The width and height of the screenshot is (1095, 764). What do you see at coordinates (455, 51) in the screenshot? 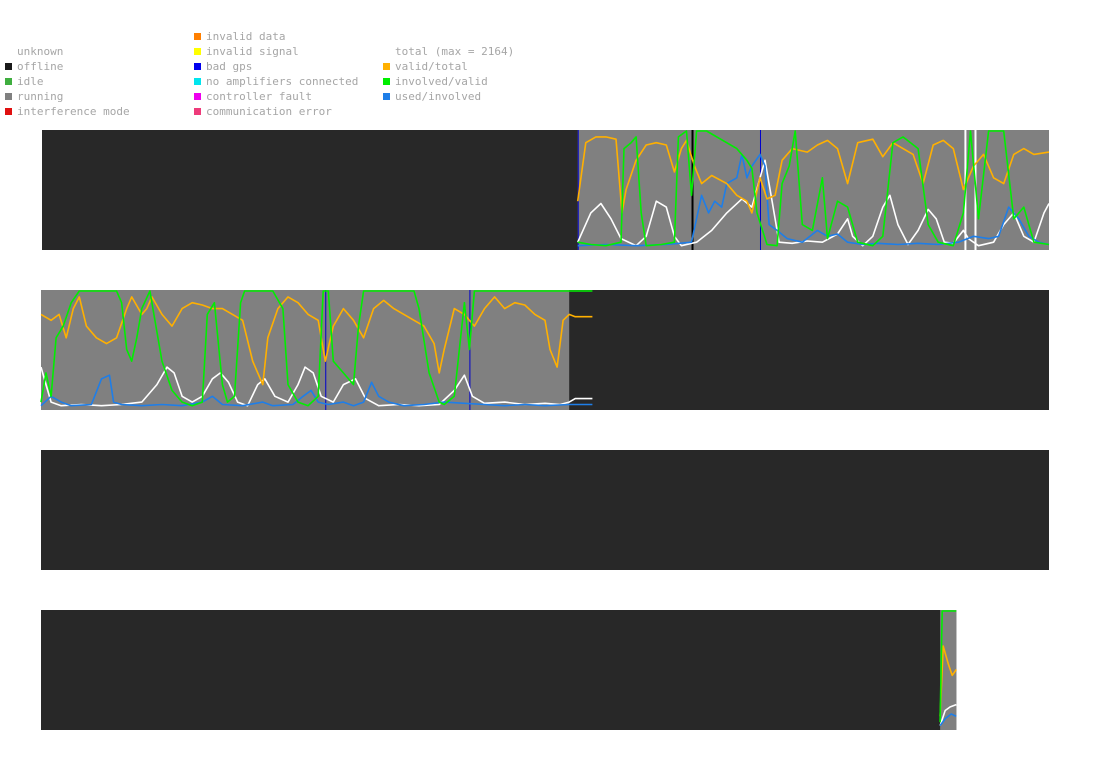
I see `legend-label: total (max = 2164)` at bounding box center [455, 51].